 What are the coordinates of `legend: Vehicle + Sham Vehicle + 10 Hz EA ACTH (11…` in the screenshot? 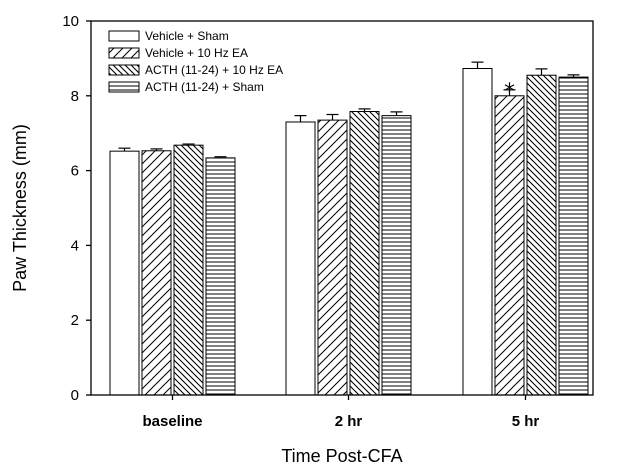 It's located at (195, 61).